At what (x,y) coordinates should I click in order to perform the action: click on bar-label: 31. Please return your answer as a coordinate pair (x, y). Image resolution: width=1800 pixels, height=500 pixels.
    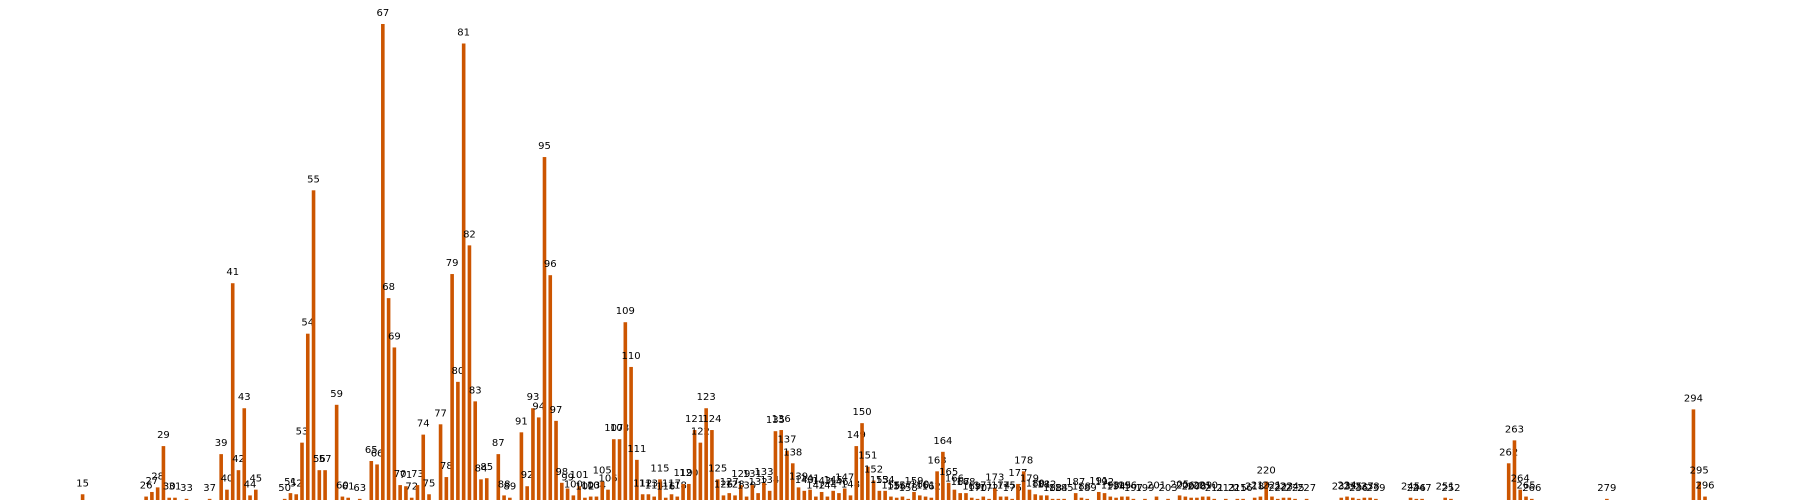
    Looking at the image, I should click on (175, 487).